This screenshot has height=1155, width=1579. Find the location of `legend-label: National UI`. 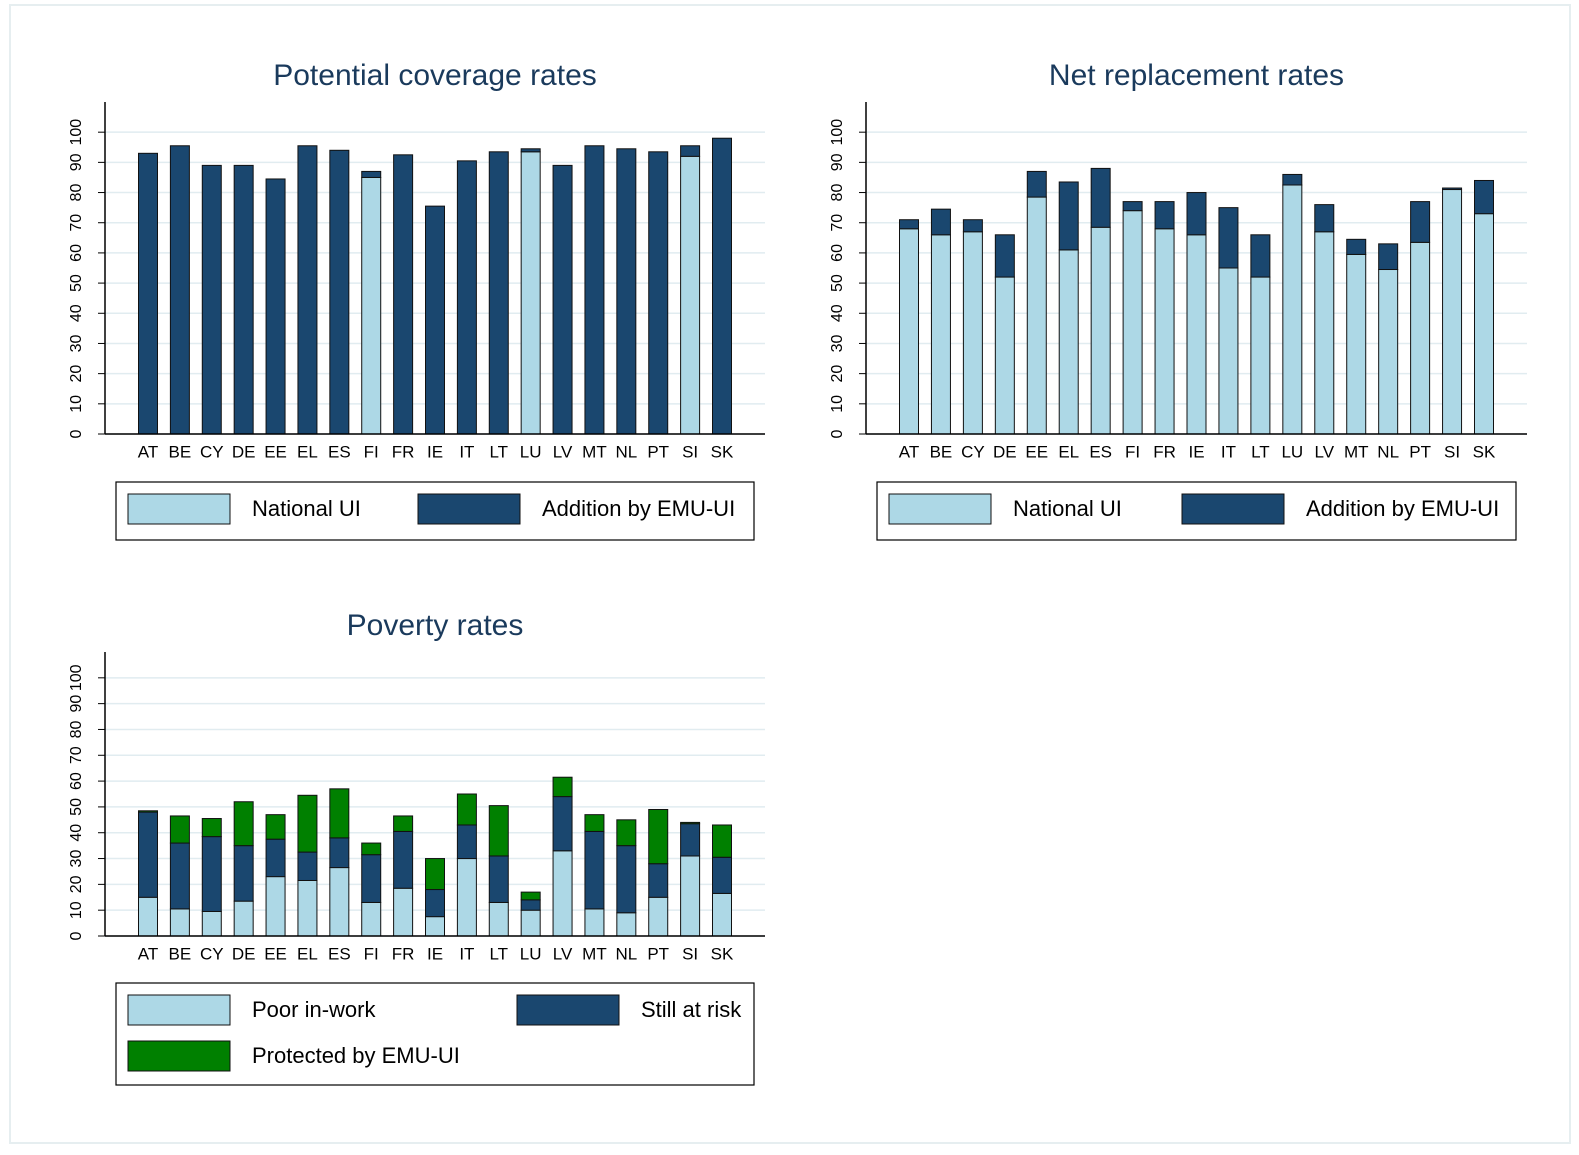

legend-label: National UI is located at coordinates (1067, 508).